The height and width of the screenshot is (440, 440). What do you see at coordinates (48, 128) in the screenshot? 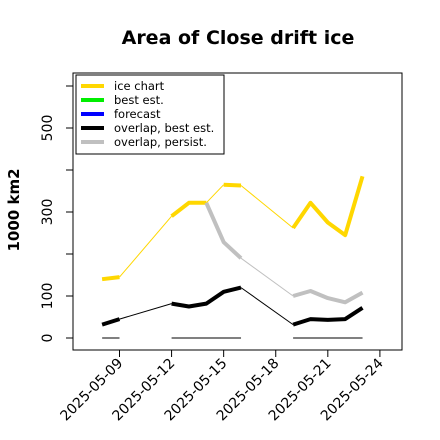
I see `y-tick-label-500: 500` at bounding box center [48, 128].